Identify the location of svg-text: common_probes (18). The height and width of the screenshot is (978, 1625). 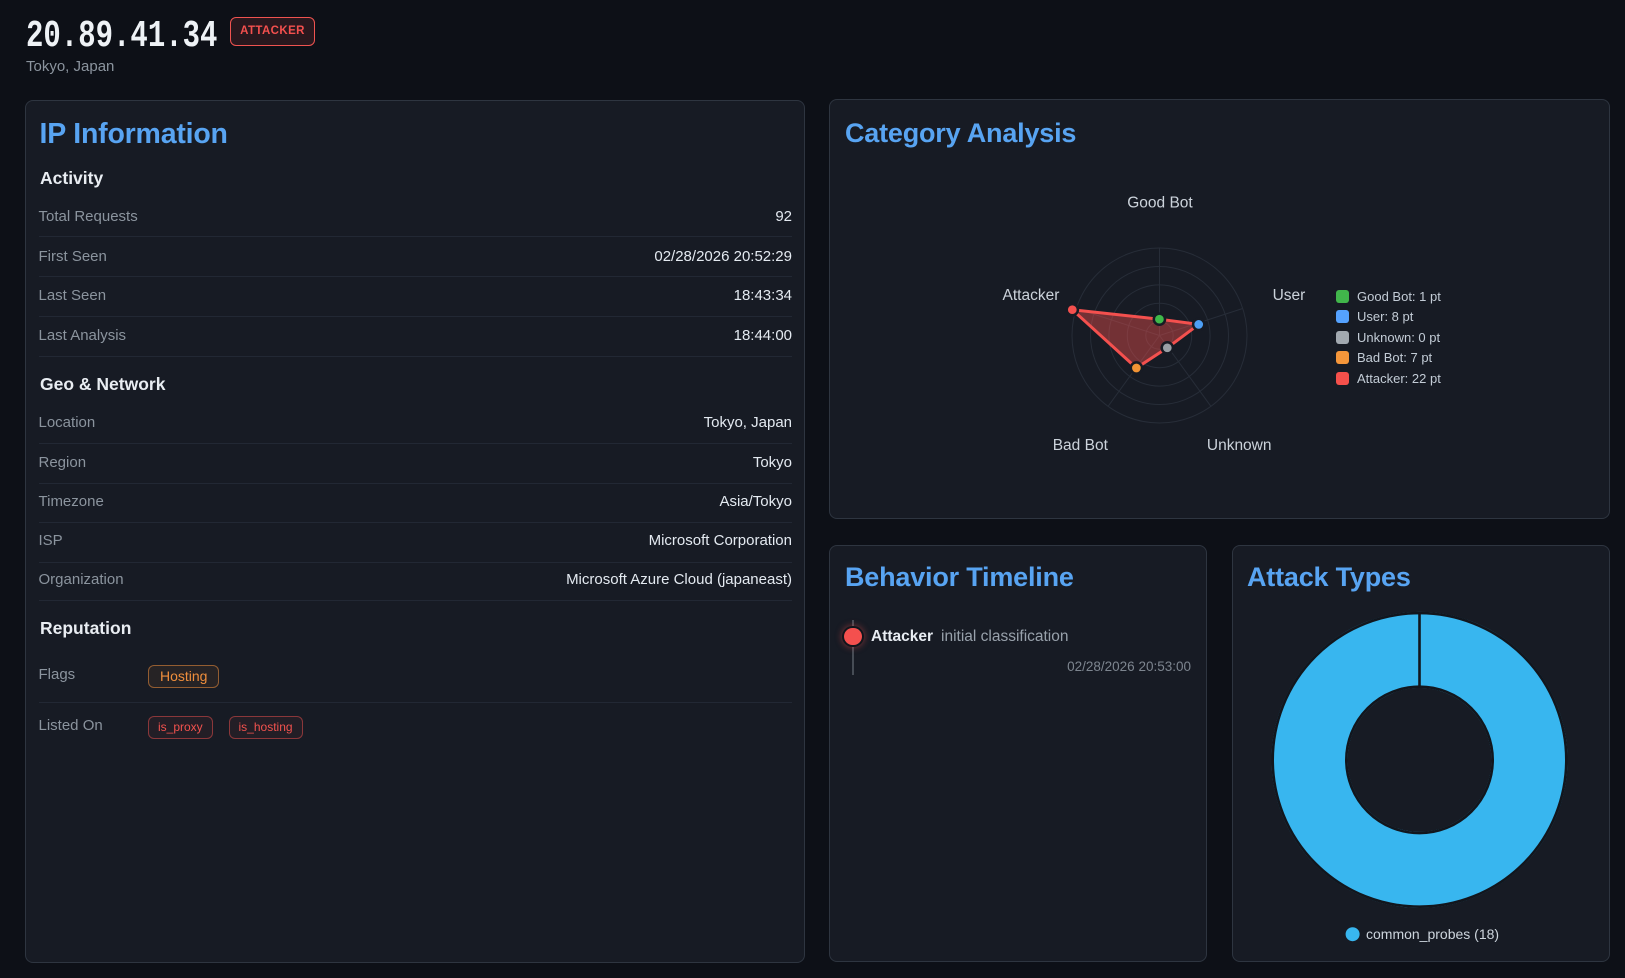
(1432, 934).